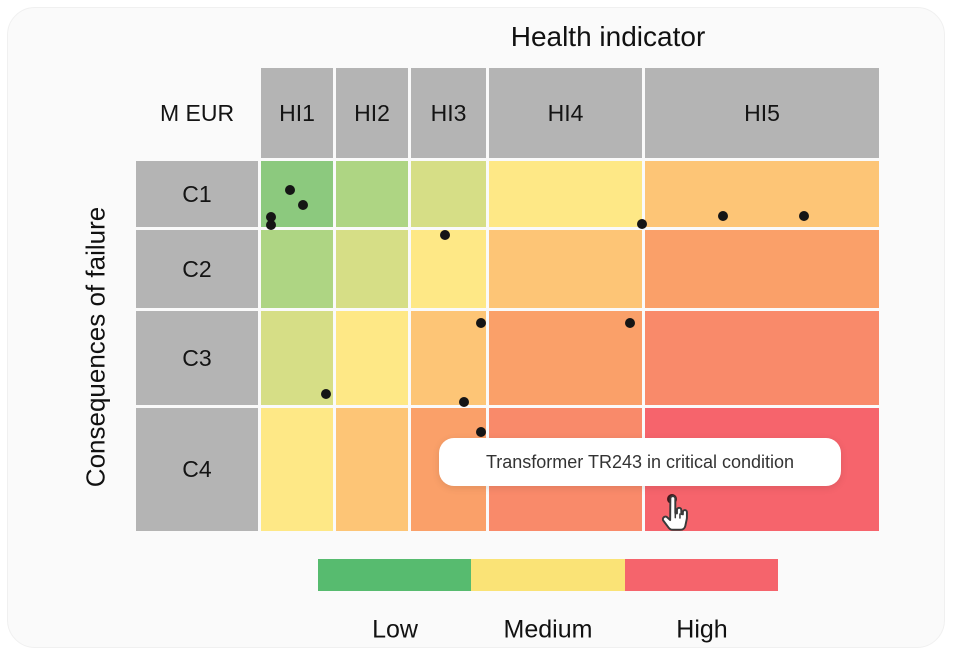 The width and height of the screenshot is (953, 656). I want to click on unit-label: M EUR, so click(197, 112).